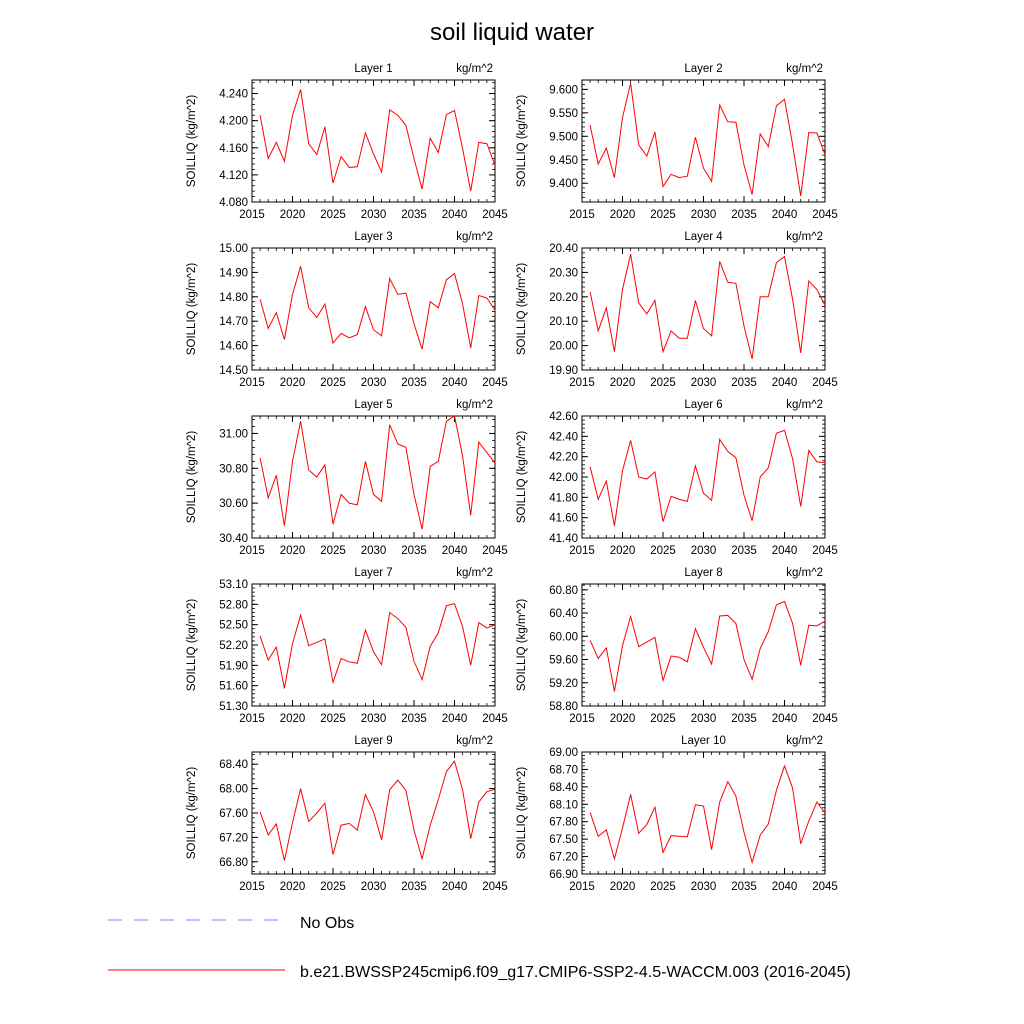 The image size is (1024, 1024). What do you see at coordinates (233, 707) in the screenshot?
I see `y-tick-label: 51.30` at bounding box center [233, 707].